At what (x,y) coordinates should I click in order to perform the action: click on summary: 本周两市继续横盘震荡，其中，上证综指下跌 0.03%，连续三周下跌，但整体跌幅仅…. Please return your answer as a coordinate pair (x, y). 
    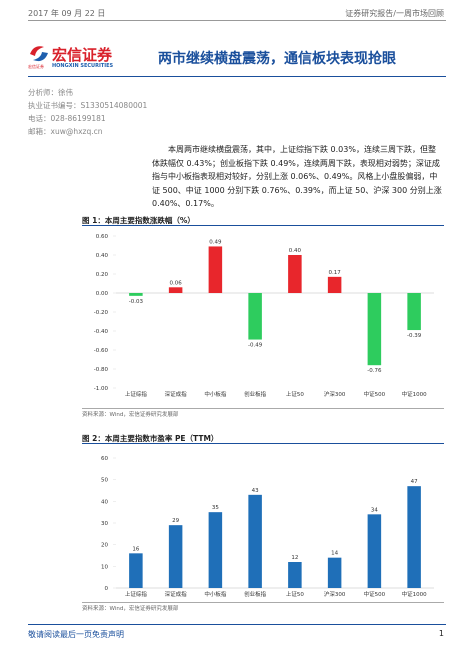
    Looking at the image, I should click on (297, 176).